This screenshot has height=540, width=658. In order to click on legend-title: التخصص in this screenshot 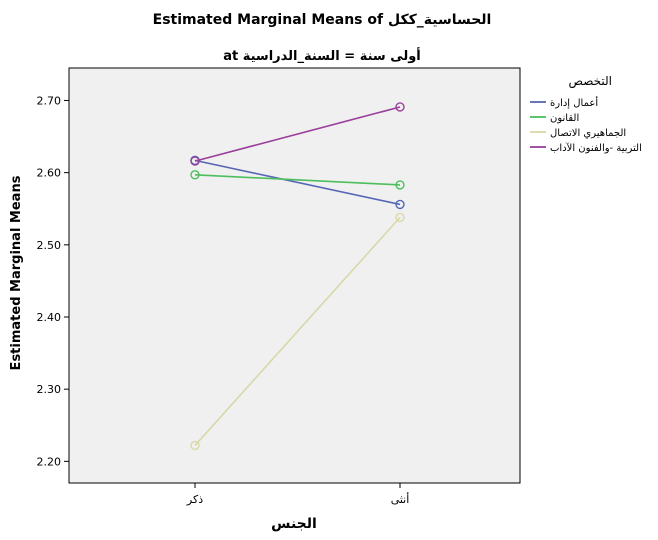, I will do `click(590, 81)`.